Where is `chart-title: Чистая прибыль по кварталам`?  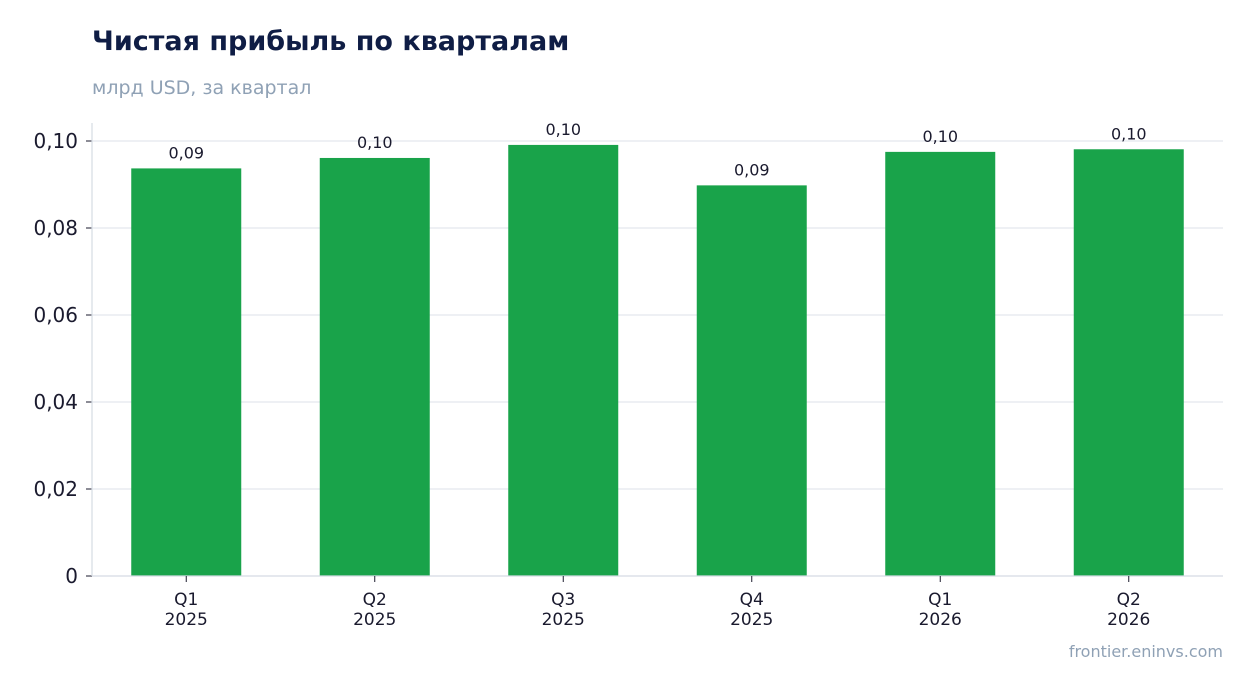
chart-title: Чистая прибыль по кварталам is located at coordinates (331, 41).